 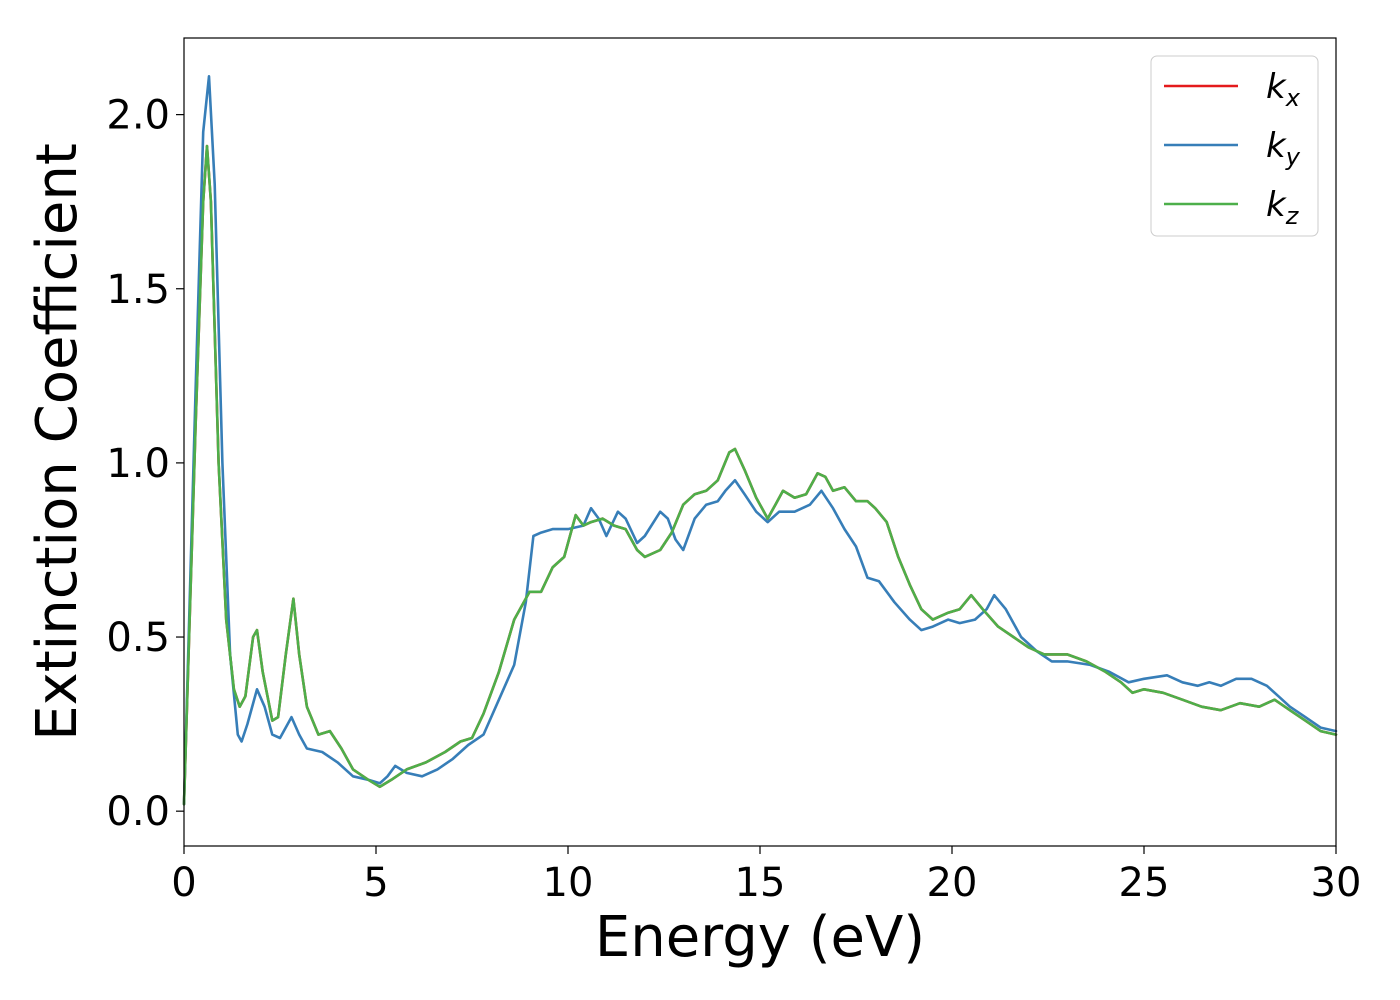 What do you see at coordinates (1234, 146) in the screenshot?
I see `legend: kx ky kz` at bounding box center [1234, 146].